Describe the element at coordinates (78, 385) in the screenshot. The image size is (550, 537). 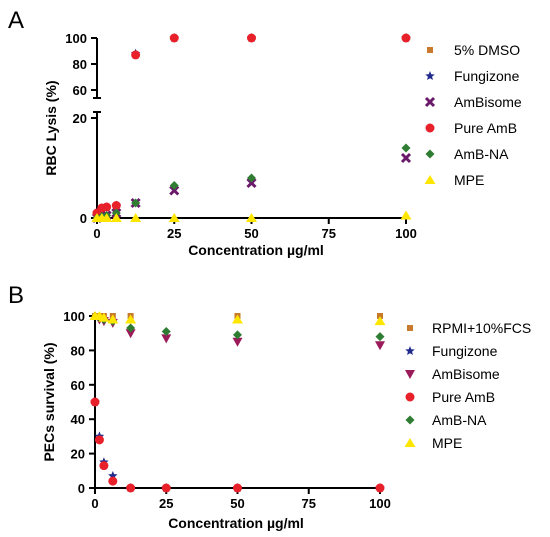
I see `panel-b-y-tick-label: 60` at that location.